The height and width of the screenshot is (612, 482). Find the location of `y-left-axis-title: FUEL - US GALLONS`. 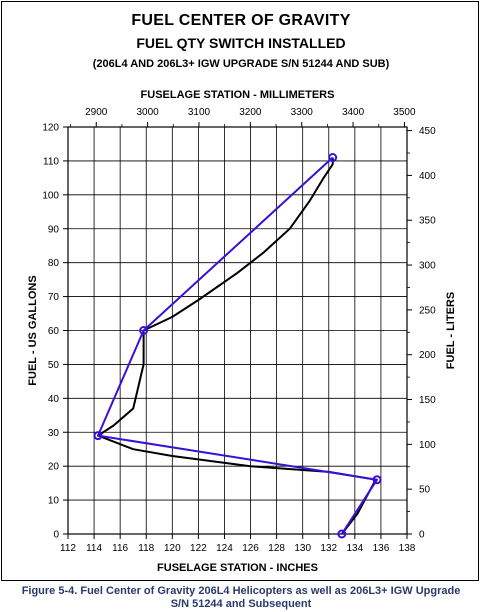

y-left-axis-title: FUEL - US GALLONS is located at coordinates (33, 330).